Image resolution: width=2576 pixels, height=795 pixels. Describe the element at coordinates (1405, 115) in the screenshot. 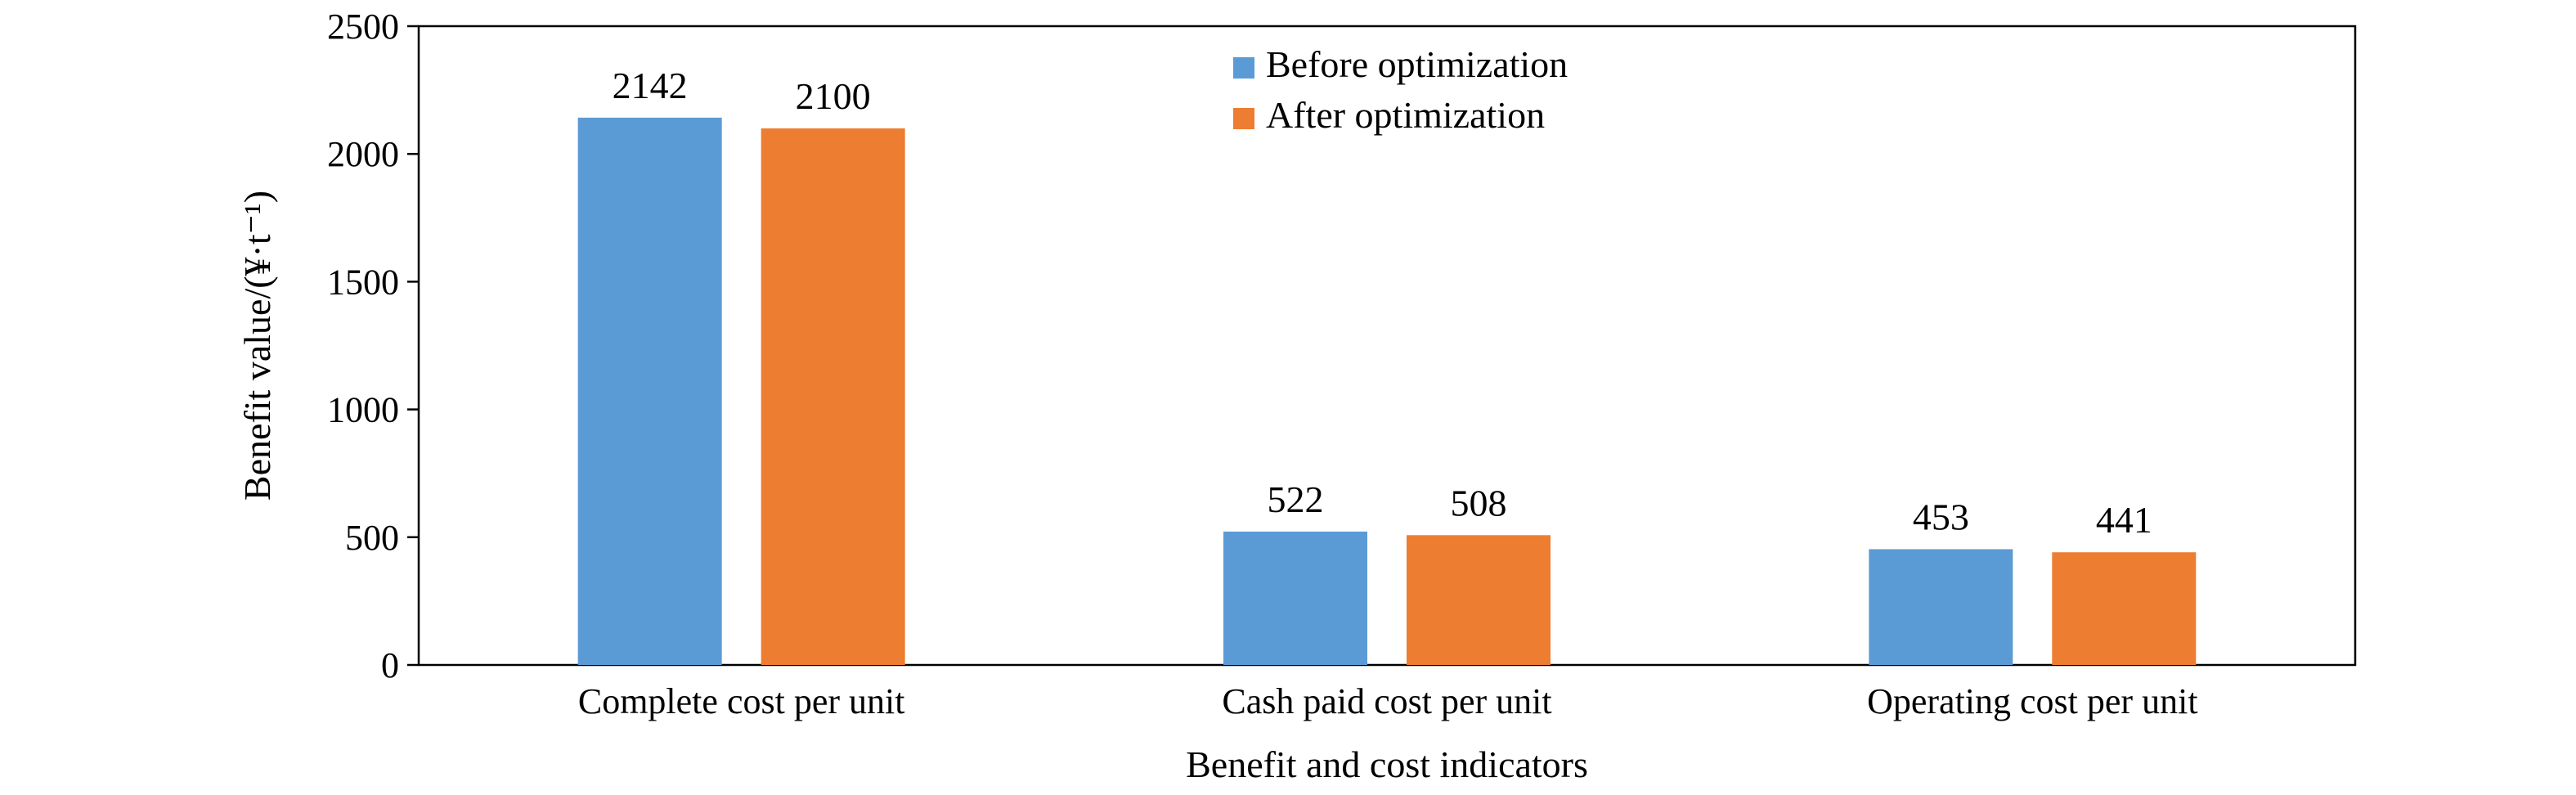

I see `legend-label-after: After optimization` at that location.